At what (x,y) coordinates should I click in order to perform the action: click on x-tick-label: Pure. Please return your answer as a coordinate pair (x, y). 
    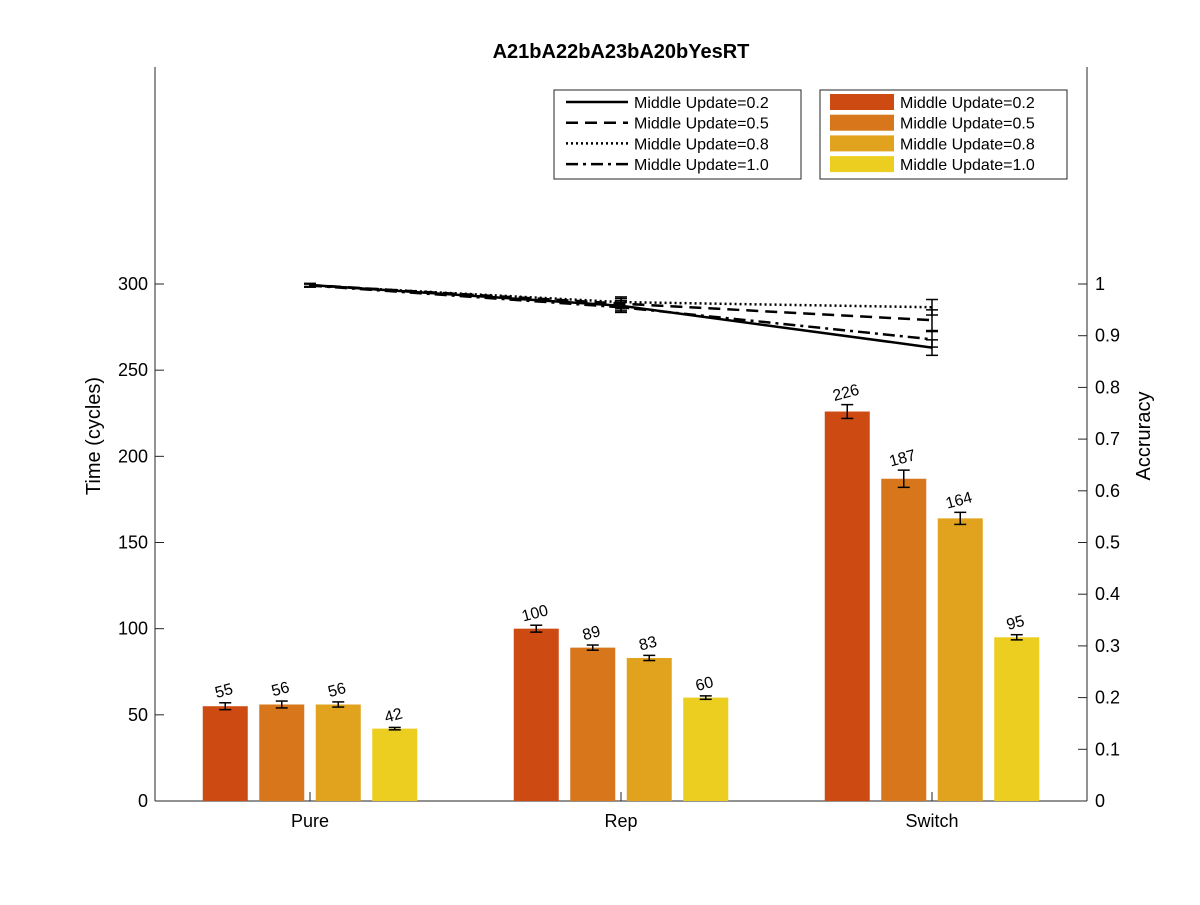
    Looking at the image, I should click on (310, 821).